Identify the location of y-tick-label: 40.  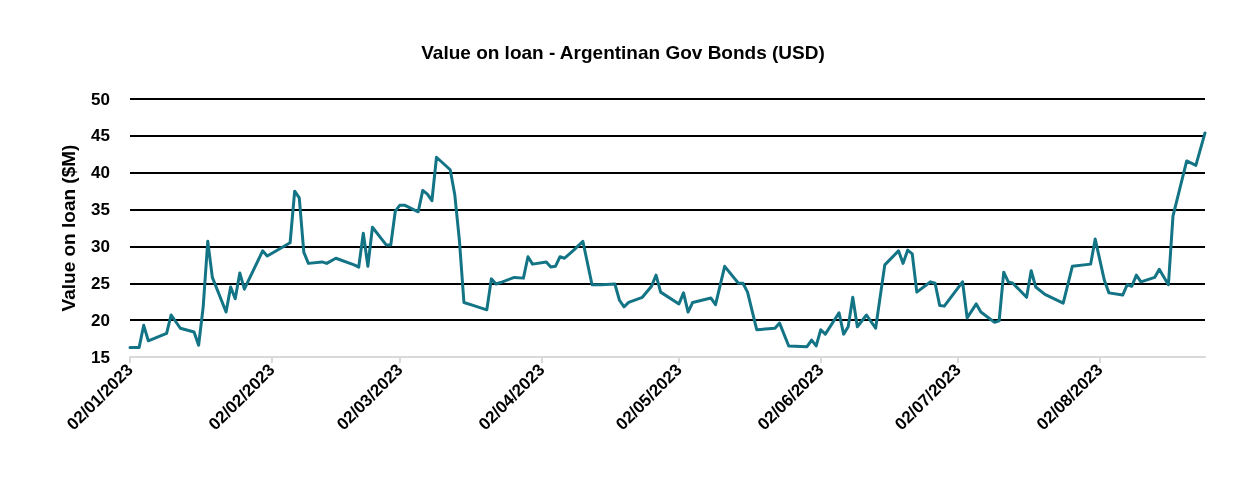
(100, 173).